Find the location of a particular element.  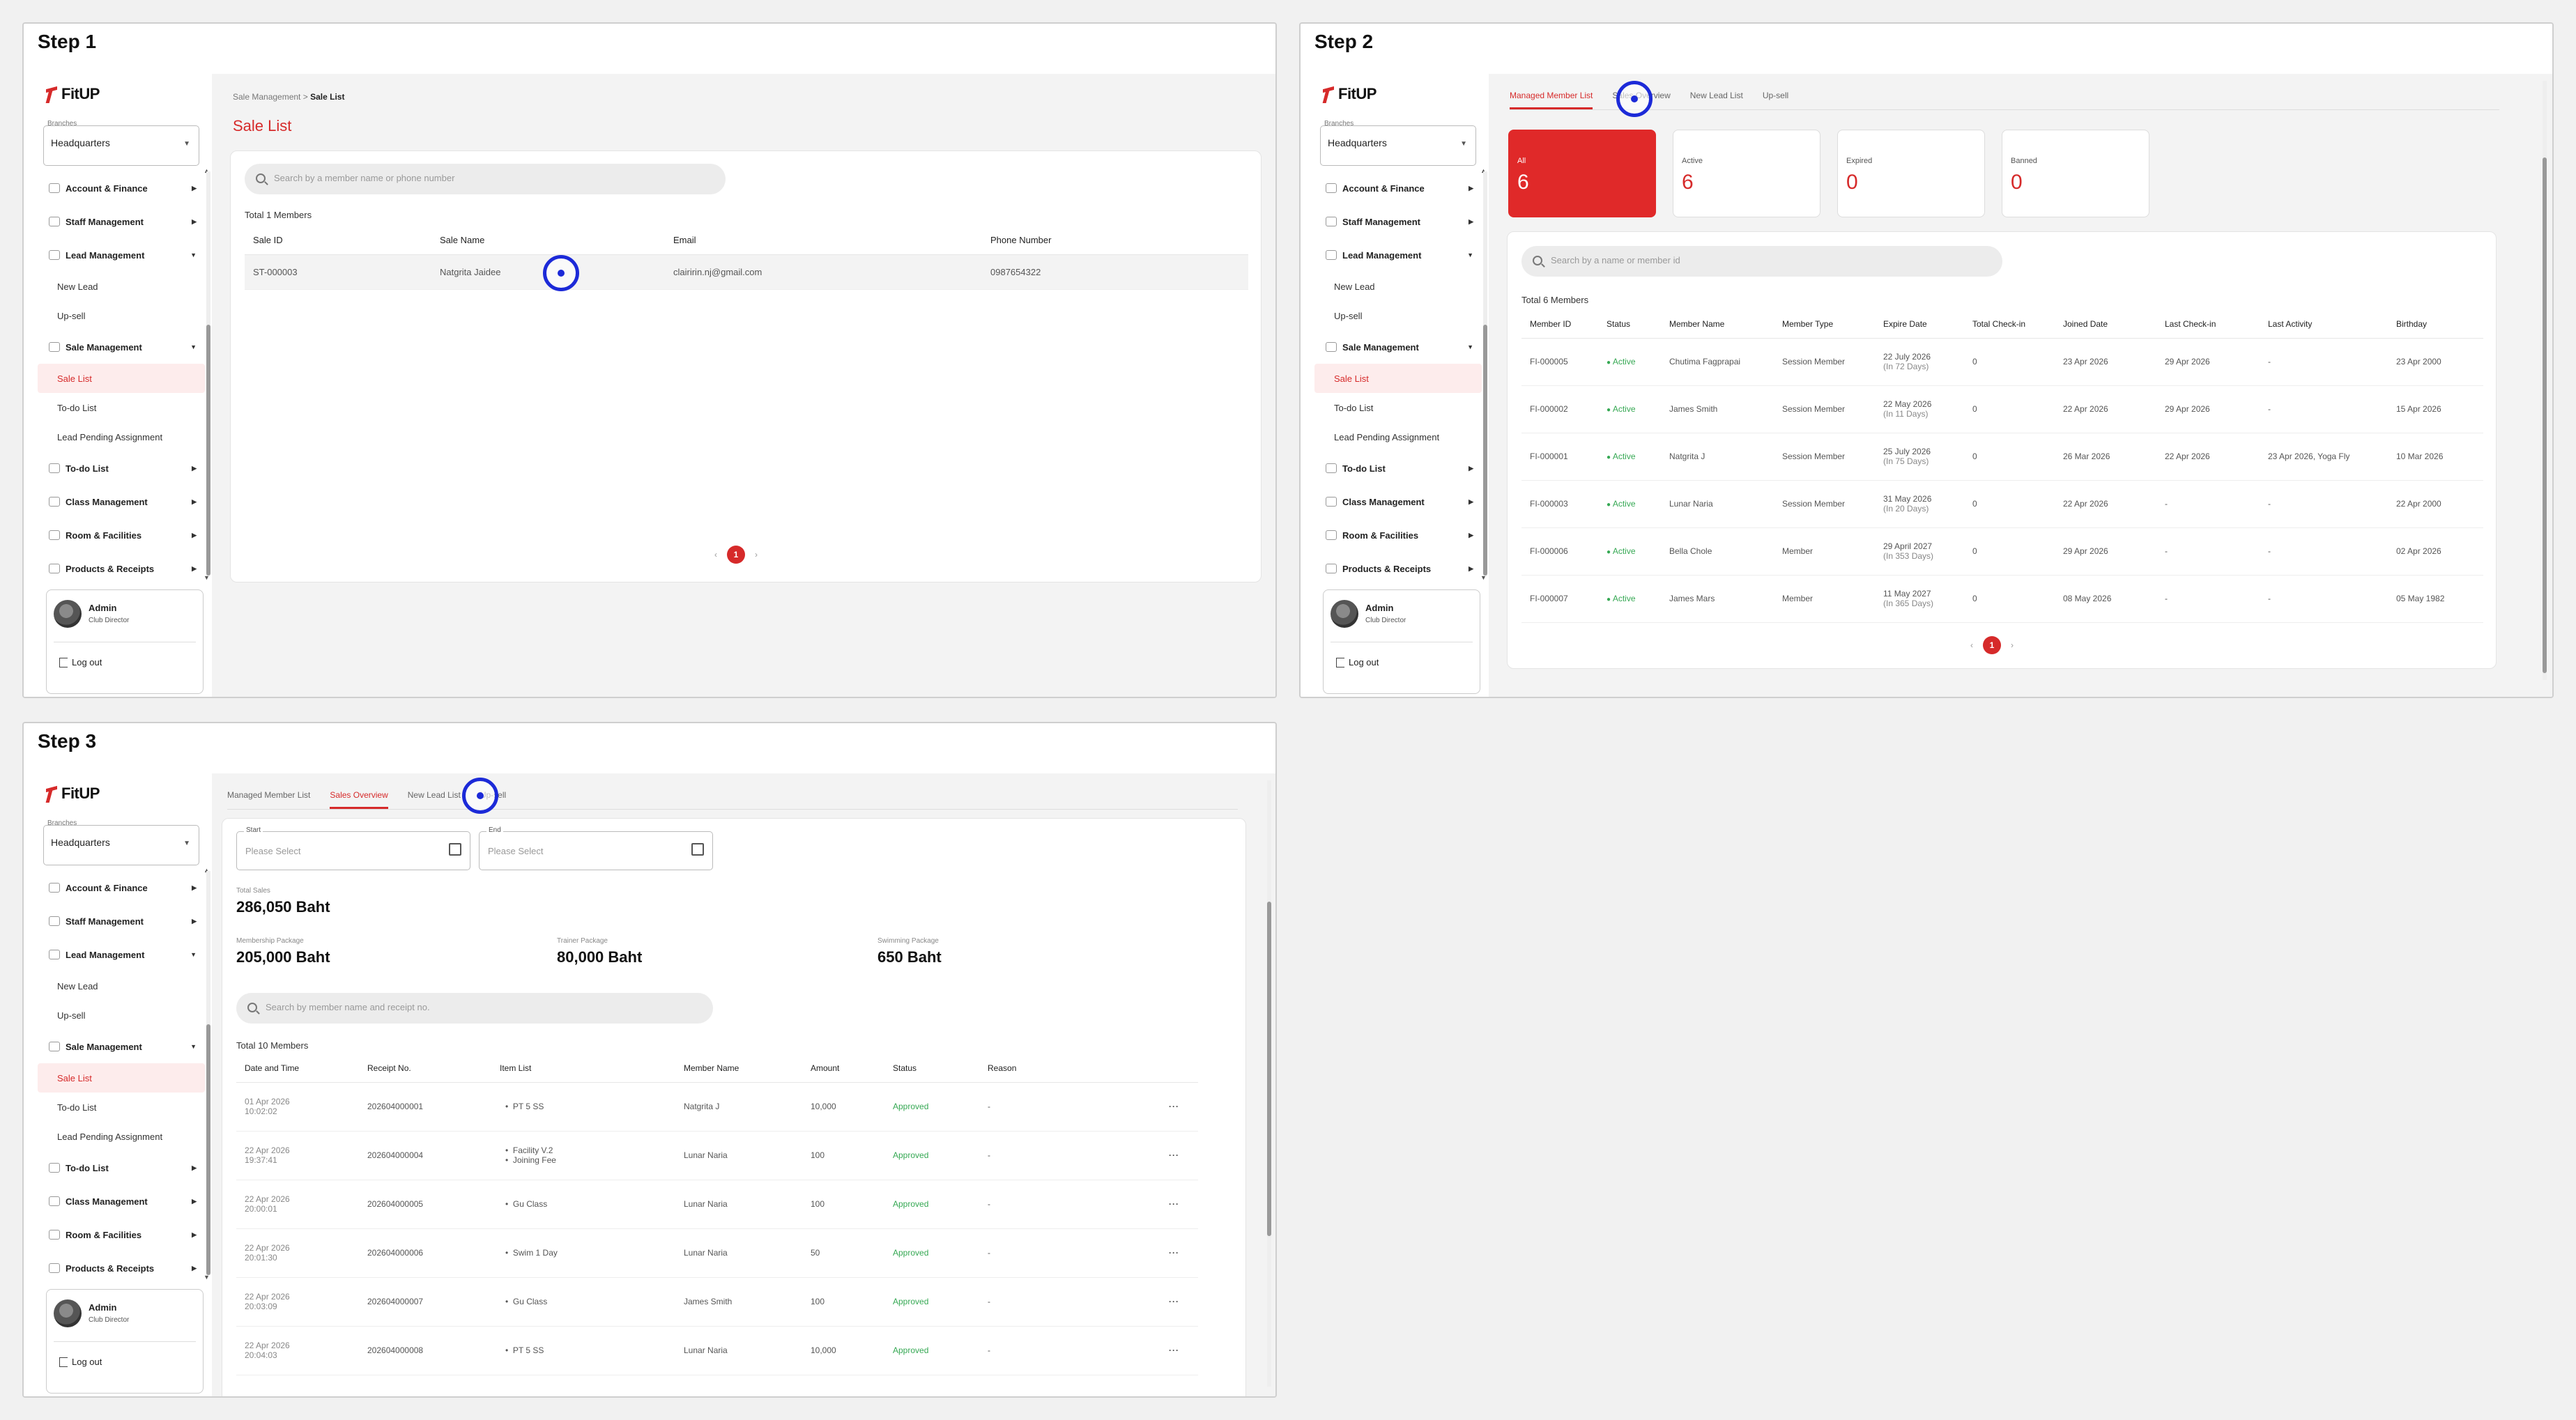

stat-card-active: Active 6 is located at coordinates (1746, 173).